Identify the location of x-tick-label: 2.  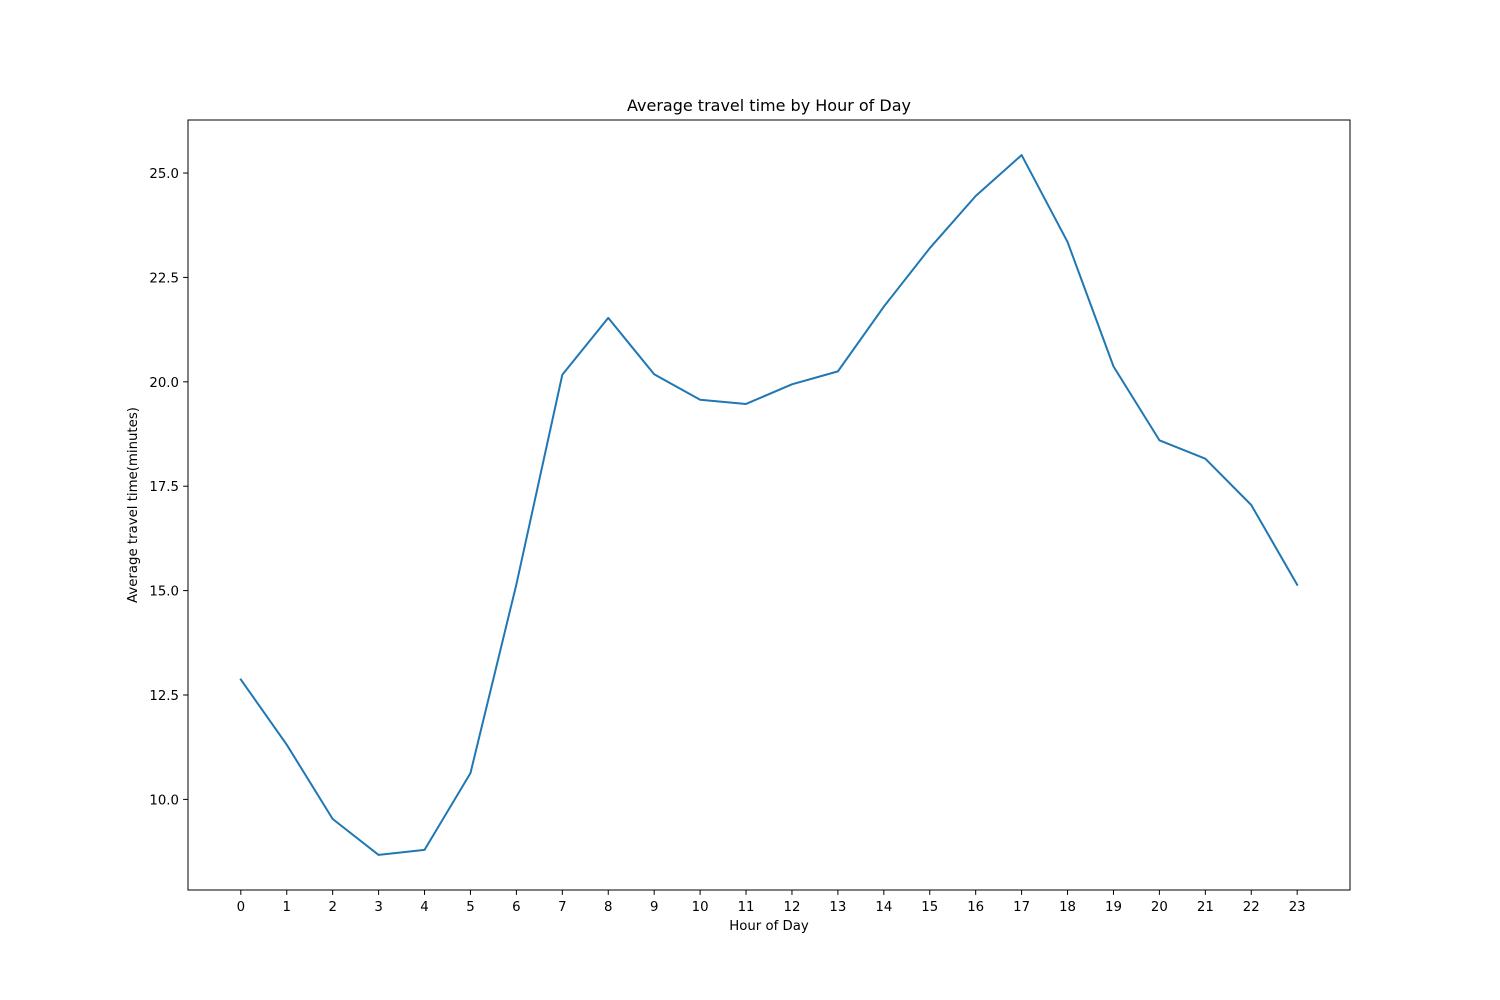
(332, 907).